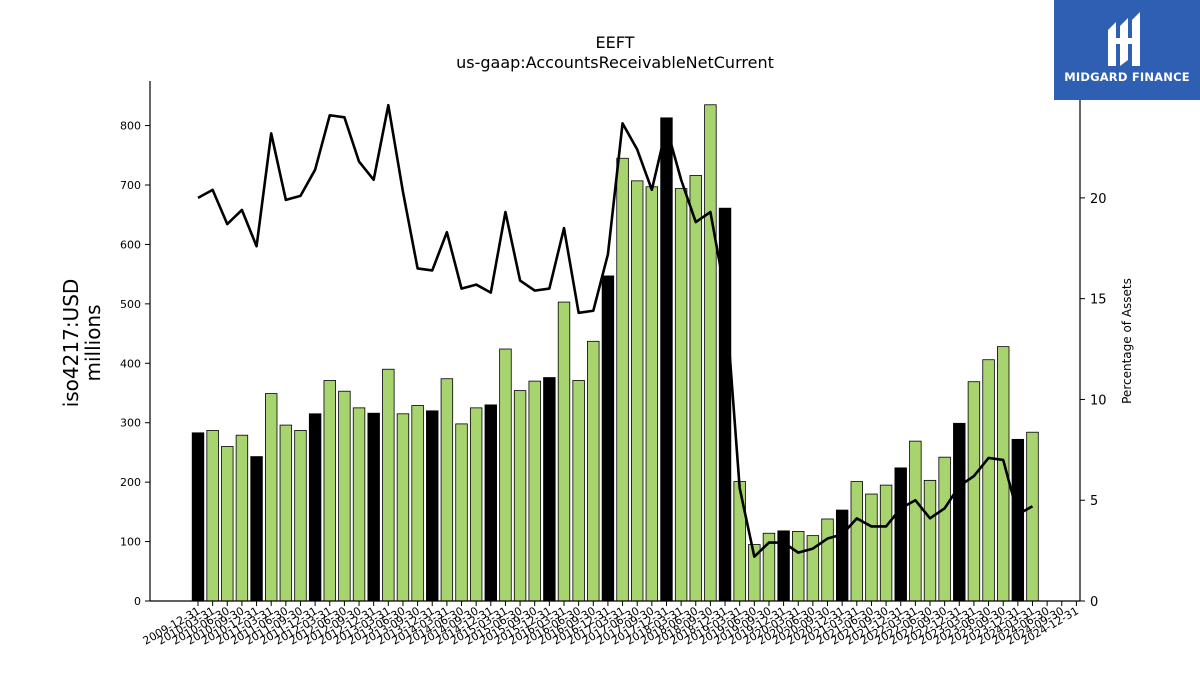 The image size is (1200, 675). I want to click on y-tick-label: 500, so click(130, 304).